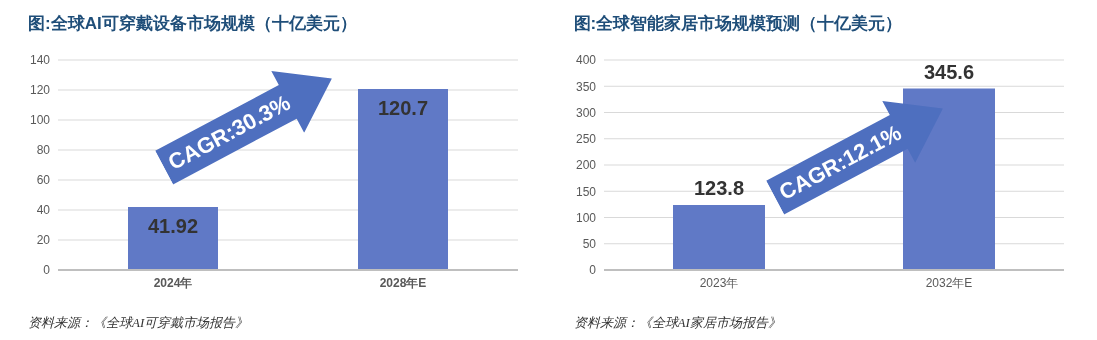 Image resolution: width=1097 pixels, height=340 pixels. Describe the element at coordinates (138, 323) in the screenshot. I see `text: 资料来源：《全球AI可穿戴市场报告》` at that location.